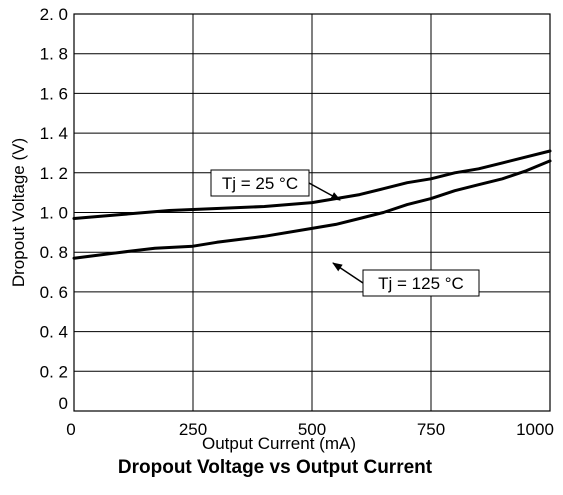 The height and width of the screenshot is (495, 563). Describe the element at coordinates (54, 14) in the screenshot. I see `y-tick-label: 2. 0` at that location.